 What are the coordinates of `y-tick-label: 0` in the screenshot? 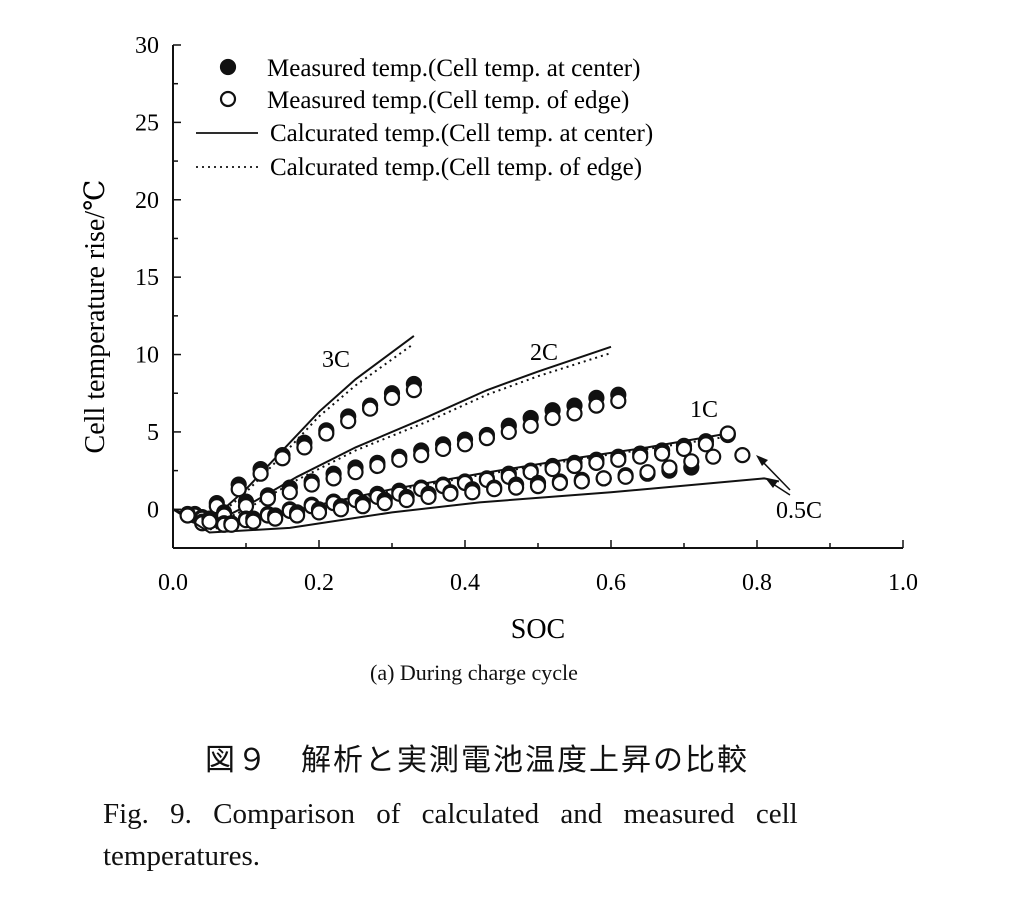 It's located at (153, 510).